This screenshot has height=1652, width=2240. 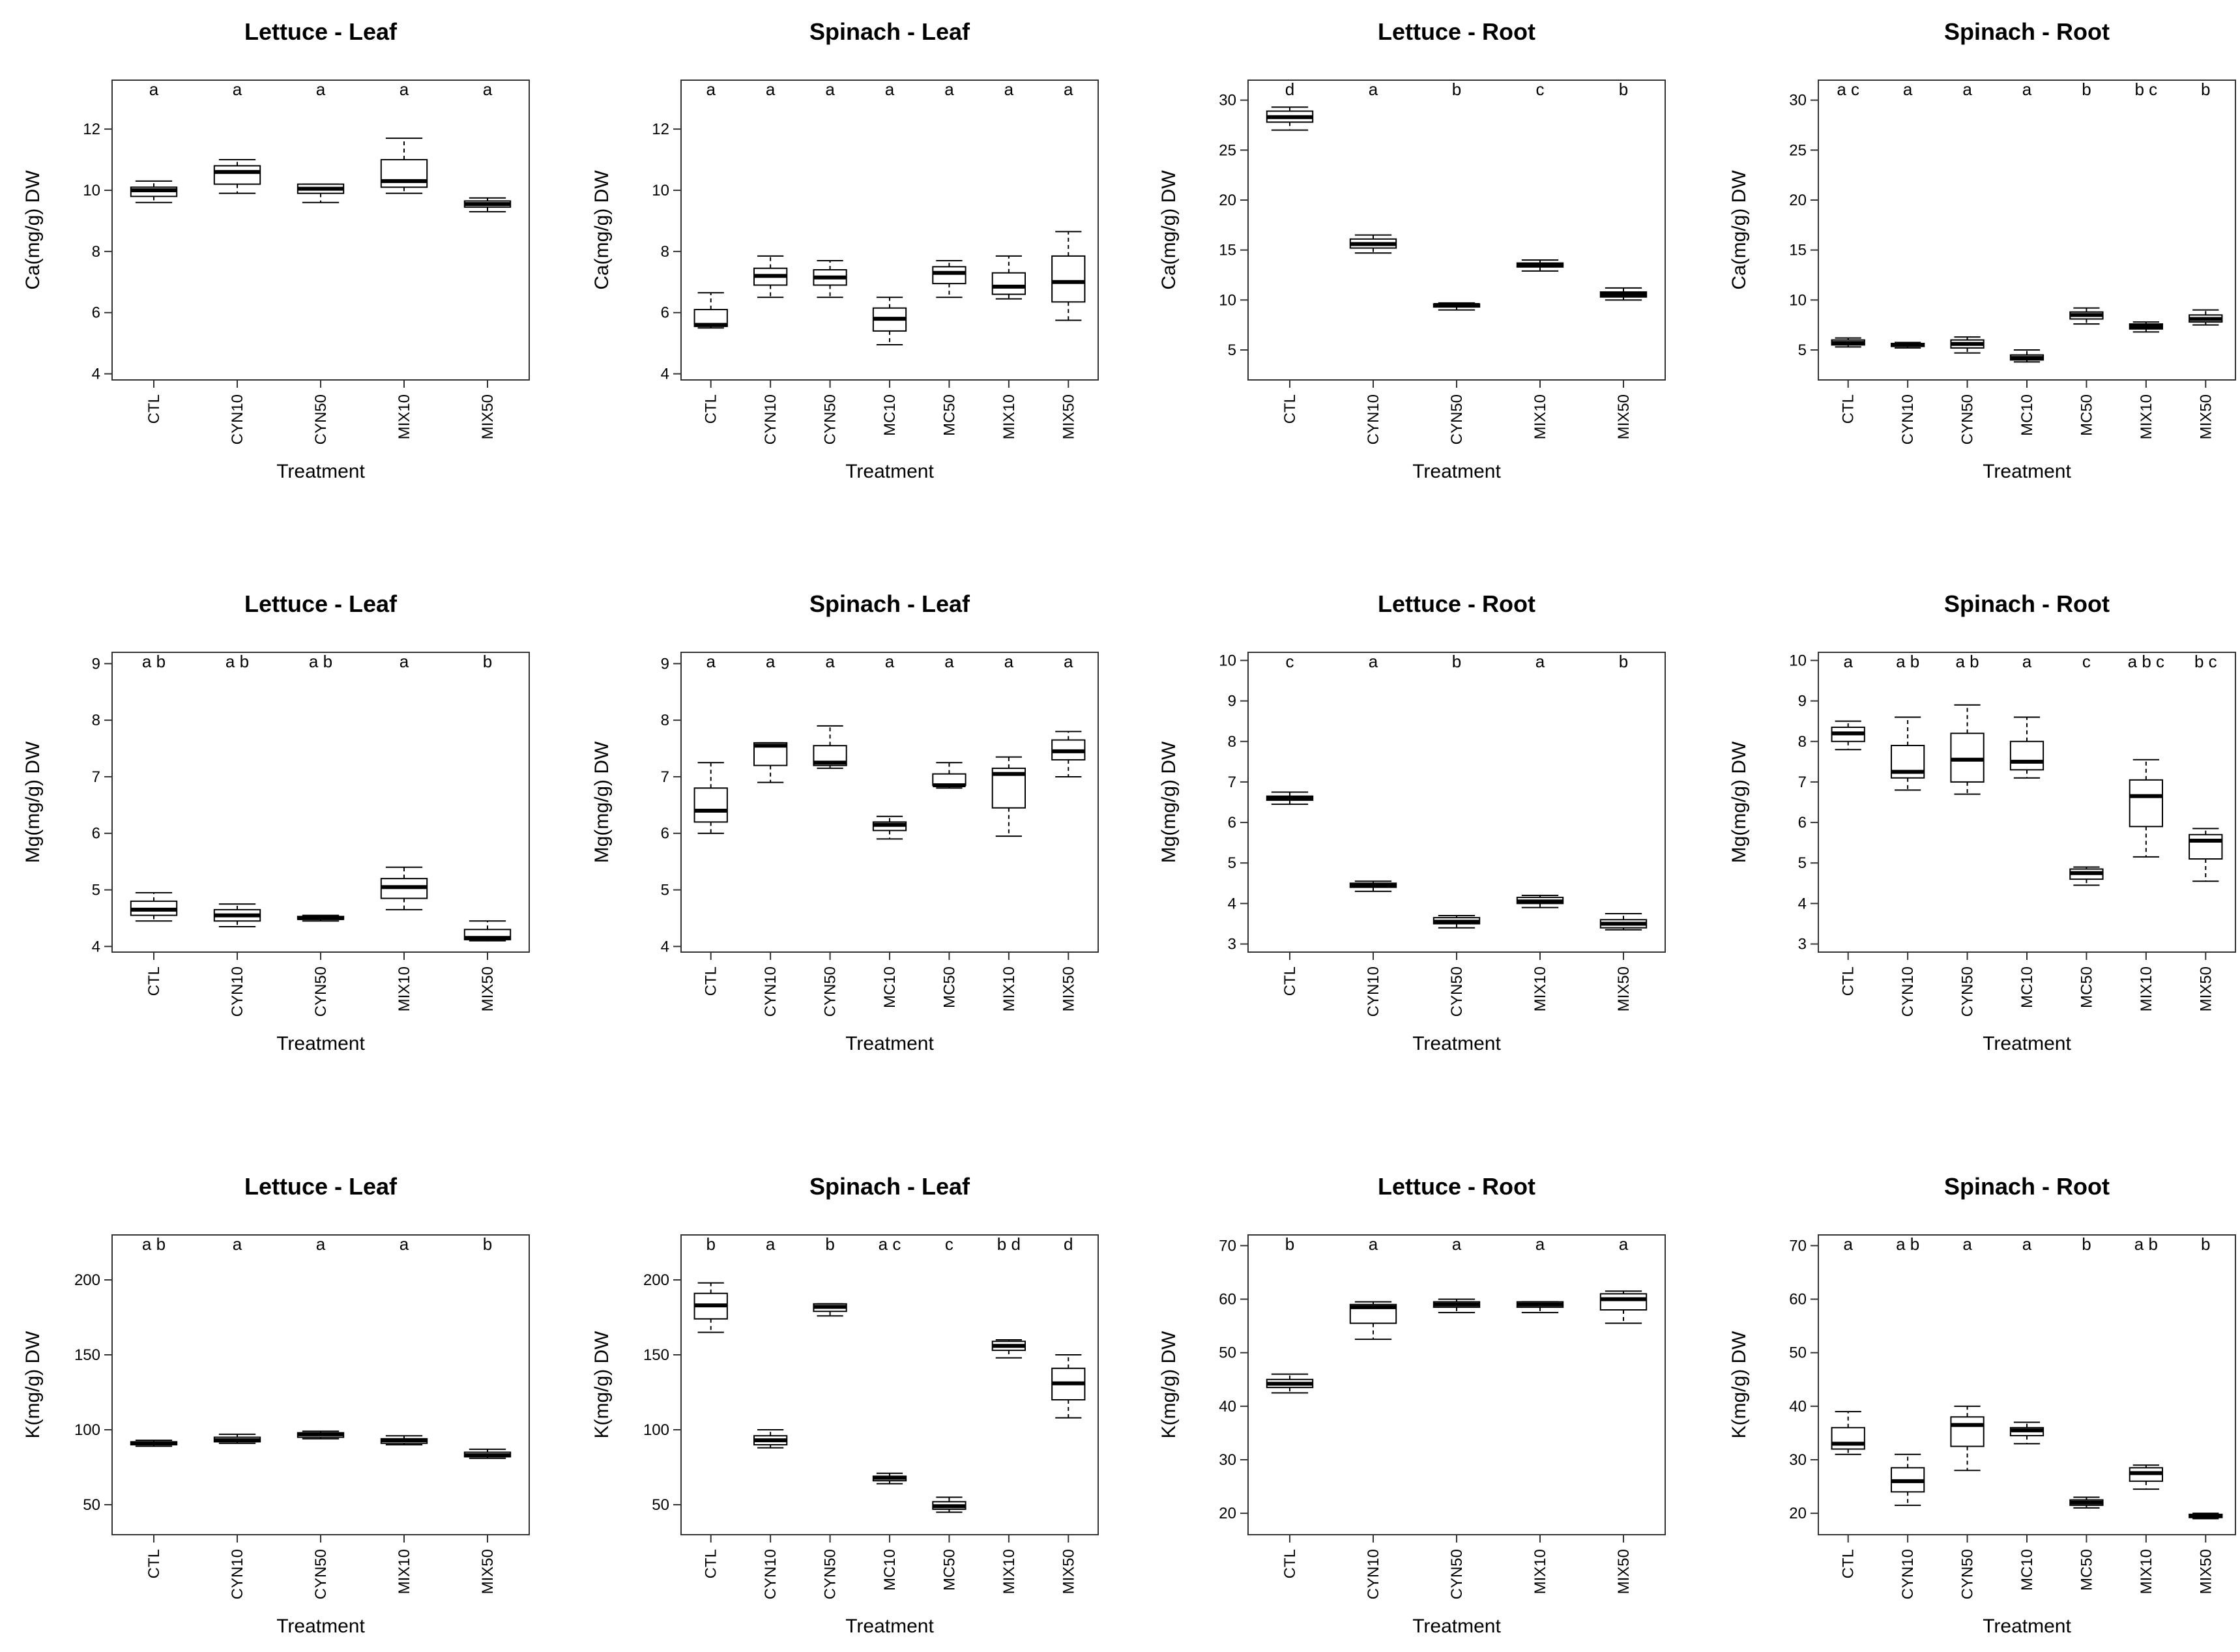 What do you see at coordinates (1540, 1308) in the screenshot?
I see `box-k-lettuce-root-mix10` at bounding box center [1540, 1308].